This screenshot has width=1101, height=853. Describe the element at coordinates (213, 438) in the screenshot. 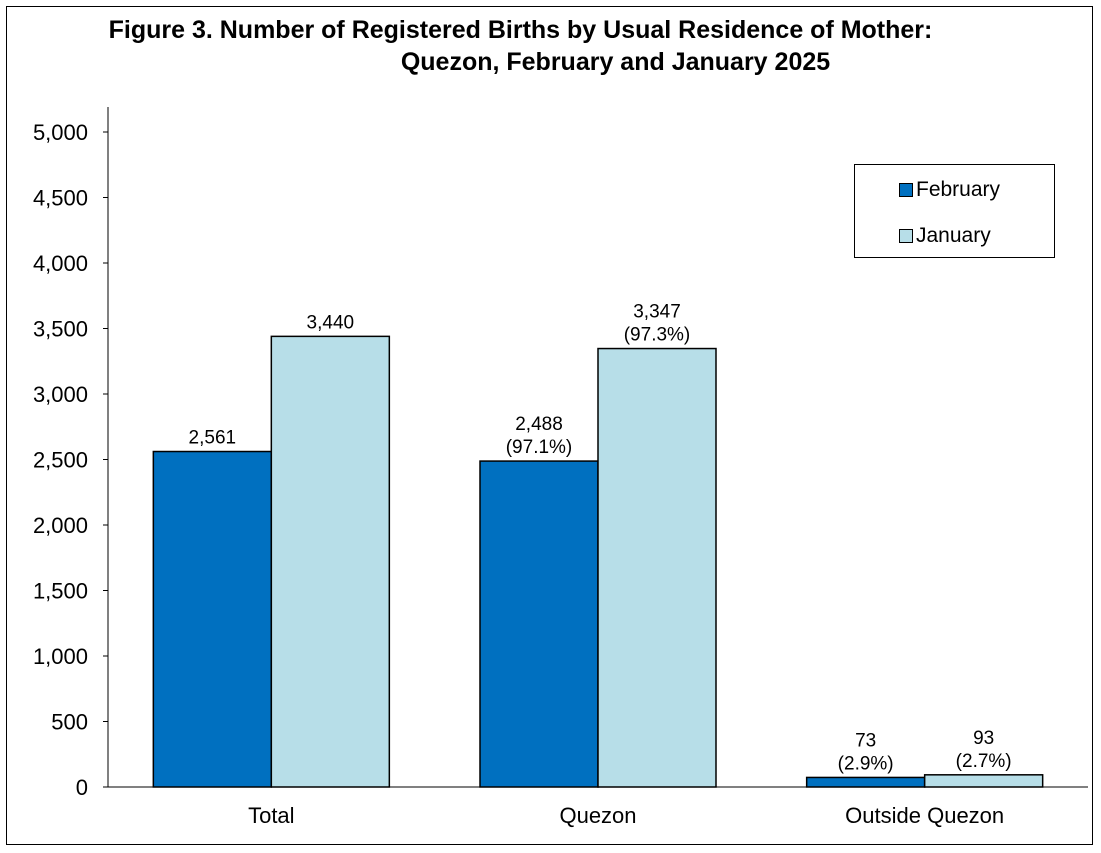

I see `data-label: 2,561` at that location.